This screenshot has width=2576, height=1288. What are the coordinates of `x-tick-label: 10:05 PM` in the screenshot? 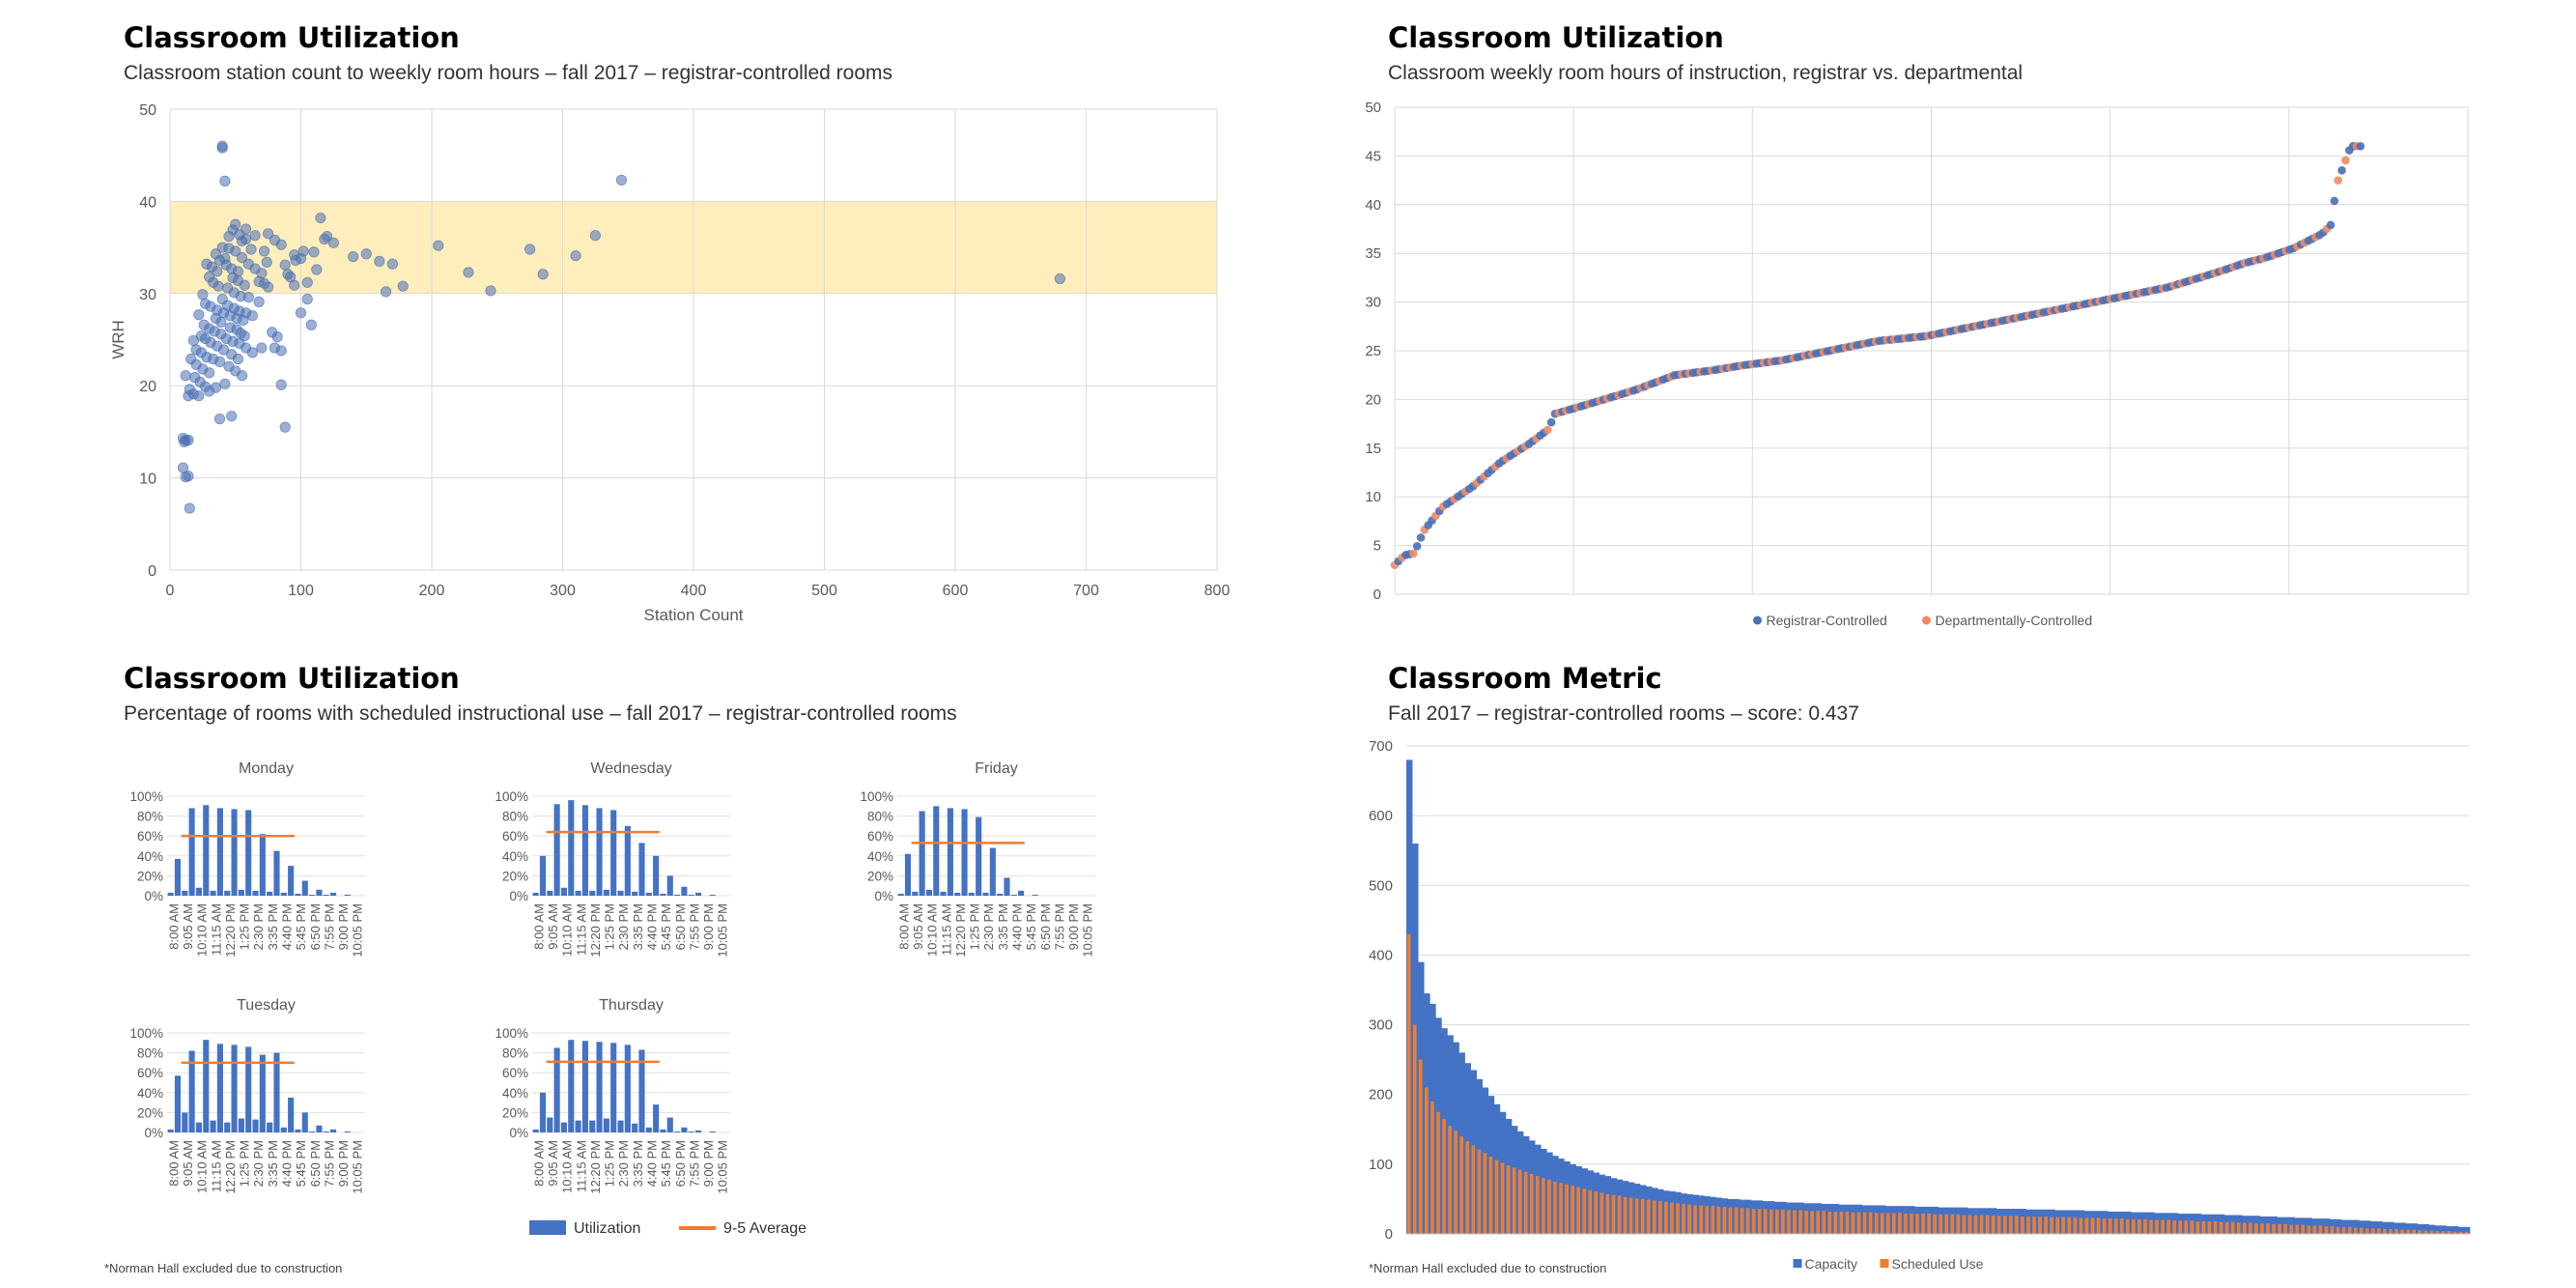 It's located at (723, 1167).